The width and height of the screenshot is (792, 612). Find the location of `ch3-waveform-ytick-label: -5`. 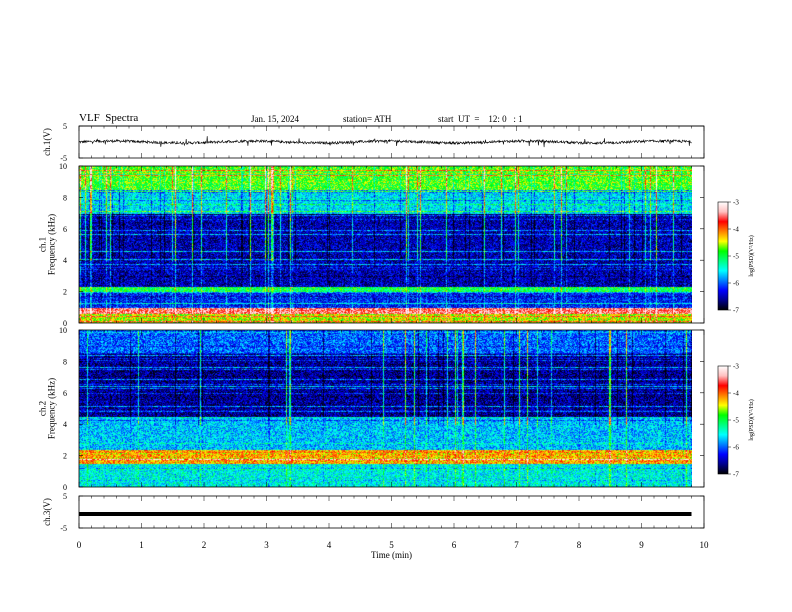

ch3-waveform-ytick-label: -5 is located at coordinates (63, 528).